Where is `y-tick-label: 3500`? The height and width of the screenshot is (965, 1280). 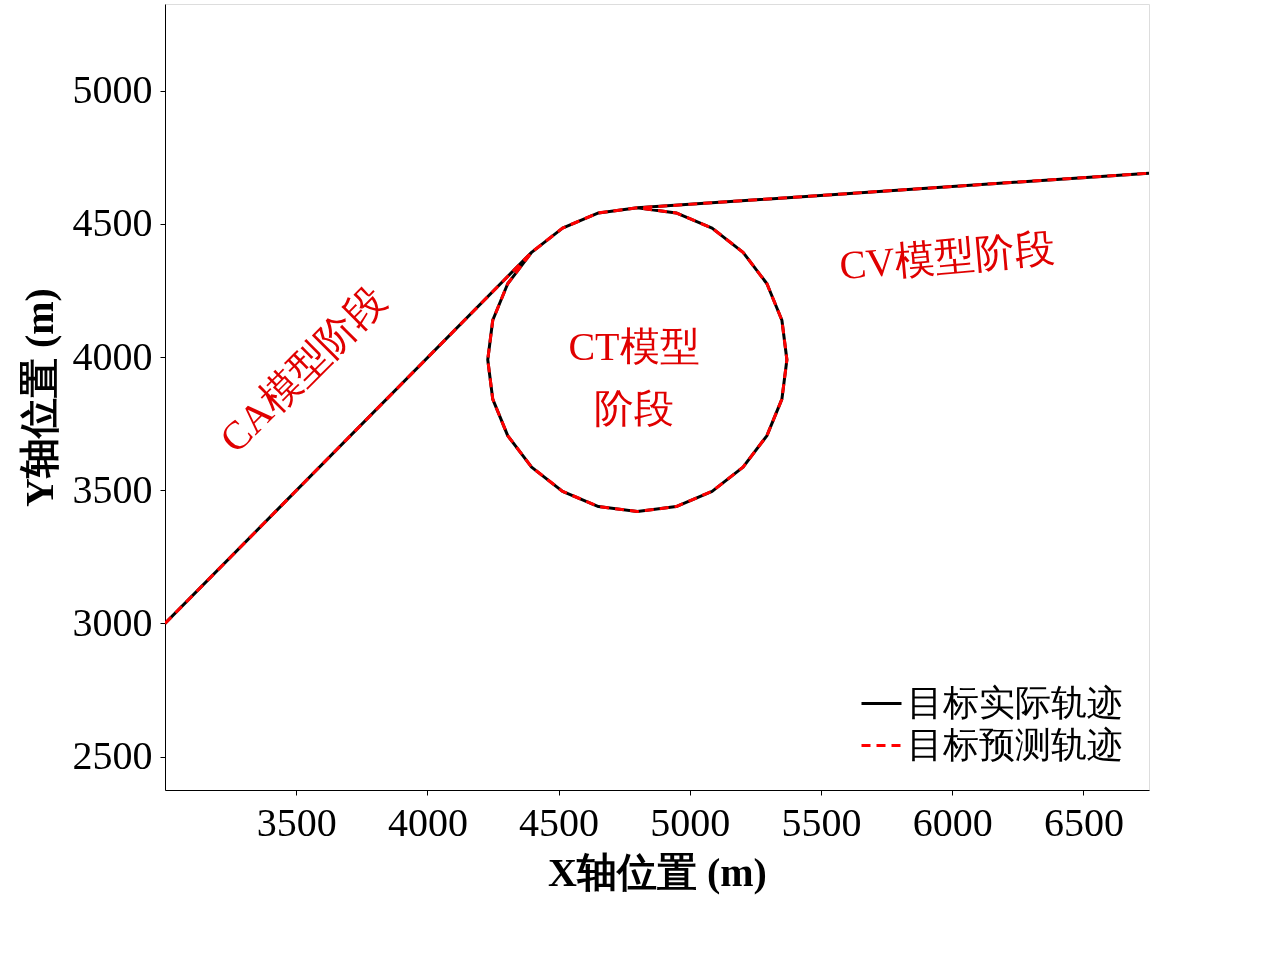
y-tick-label: 3500 is located at coordinates (112, 489).